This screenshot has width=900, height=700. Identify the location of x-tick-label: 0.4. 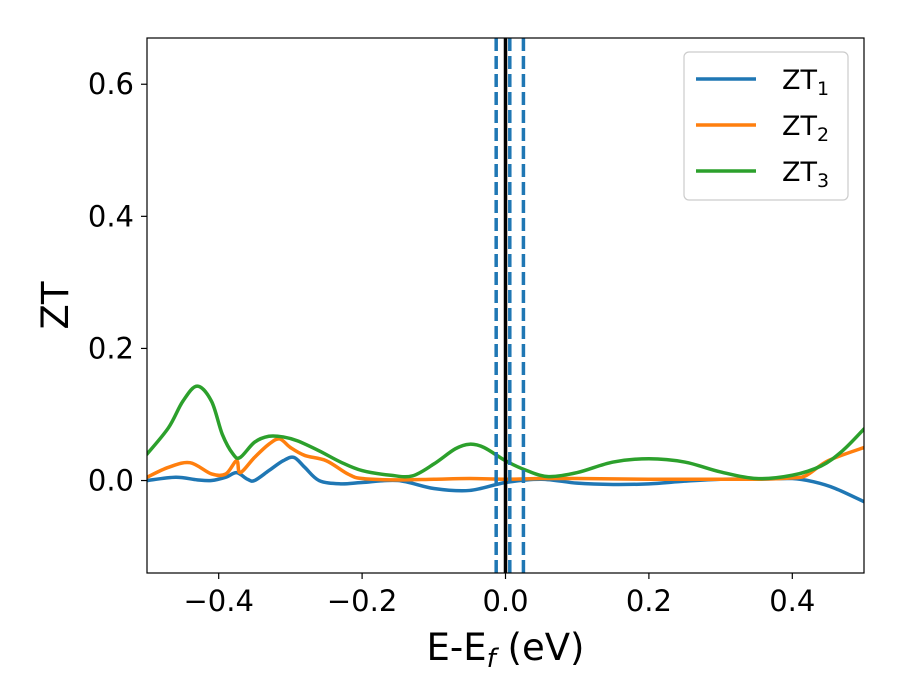
(792, 601).